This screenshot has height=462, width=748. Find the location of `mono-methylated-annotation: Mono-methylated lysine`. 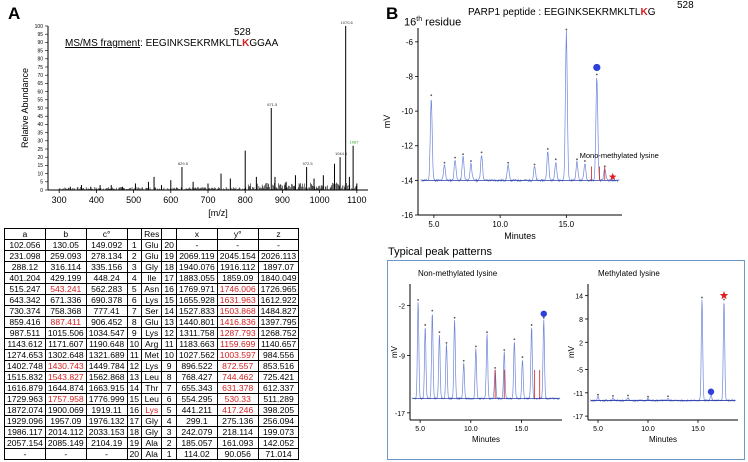

mono-methylated-annotation: Mono-methylated lysine is located at coordinates (619, 155).